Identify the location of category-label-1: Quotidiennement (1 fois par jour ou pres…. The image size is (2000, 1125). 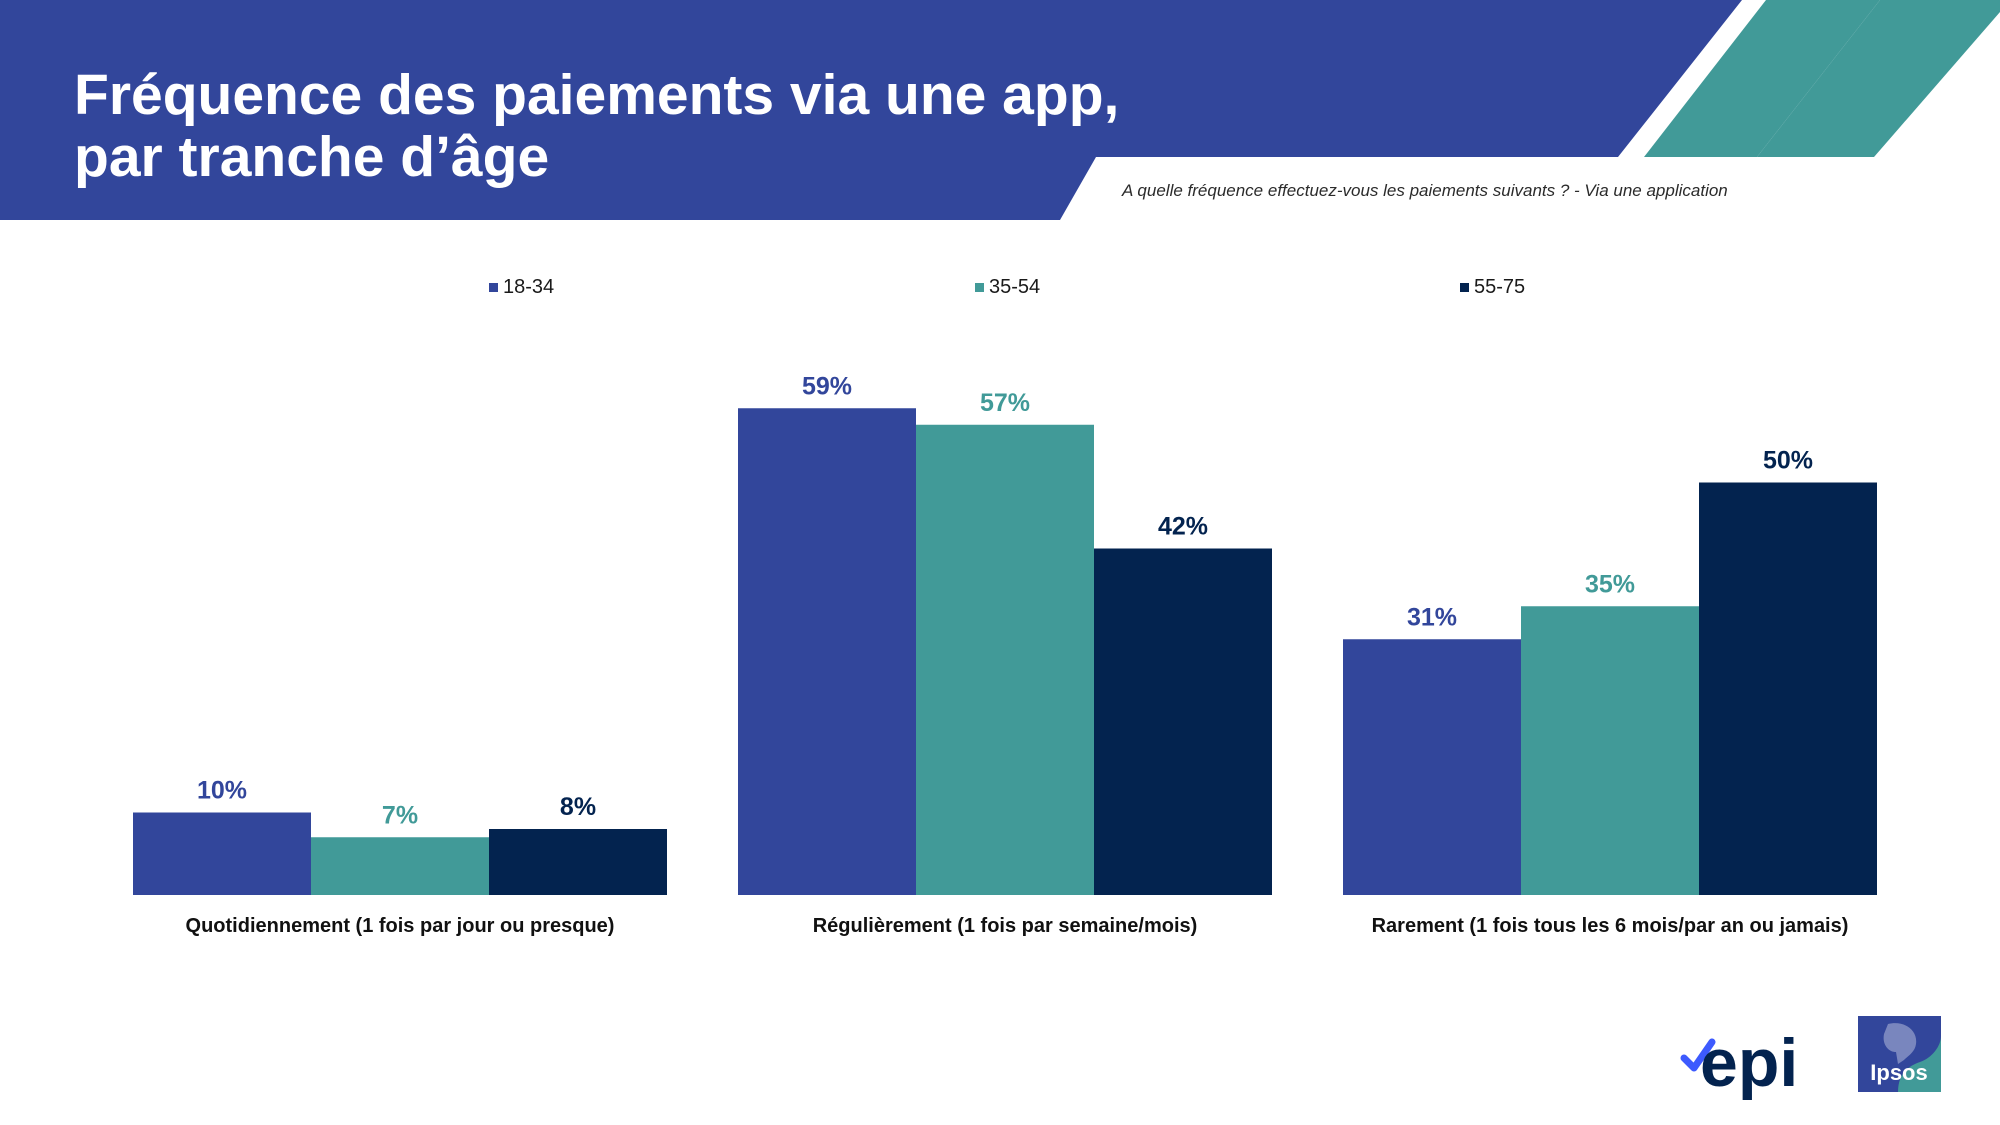
(400, 926).